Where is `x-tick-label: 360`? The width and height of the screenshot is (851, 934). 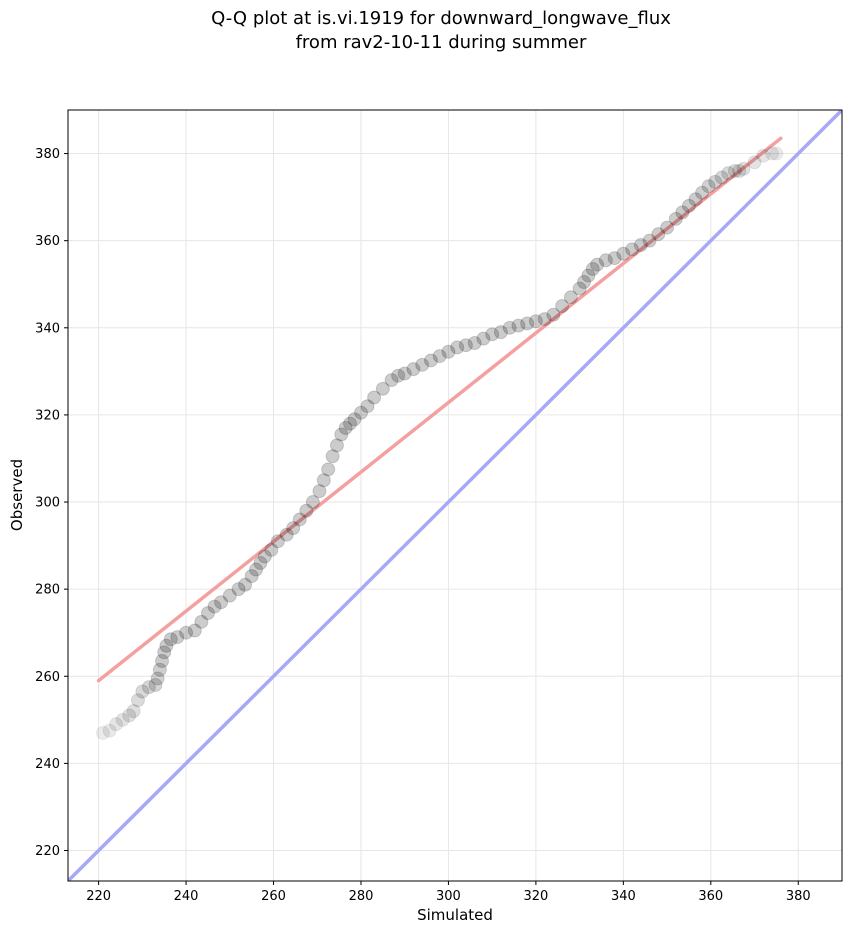
x-tick-label: 360 is located at coordinates (710, 896).